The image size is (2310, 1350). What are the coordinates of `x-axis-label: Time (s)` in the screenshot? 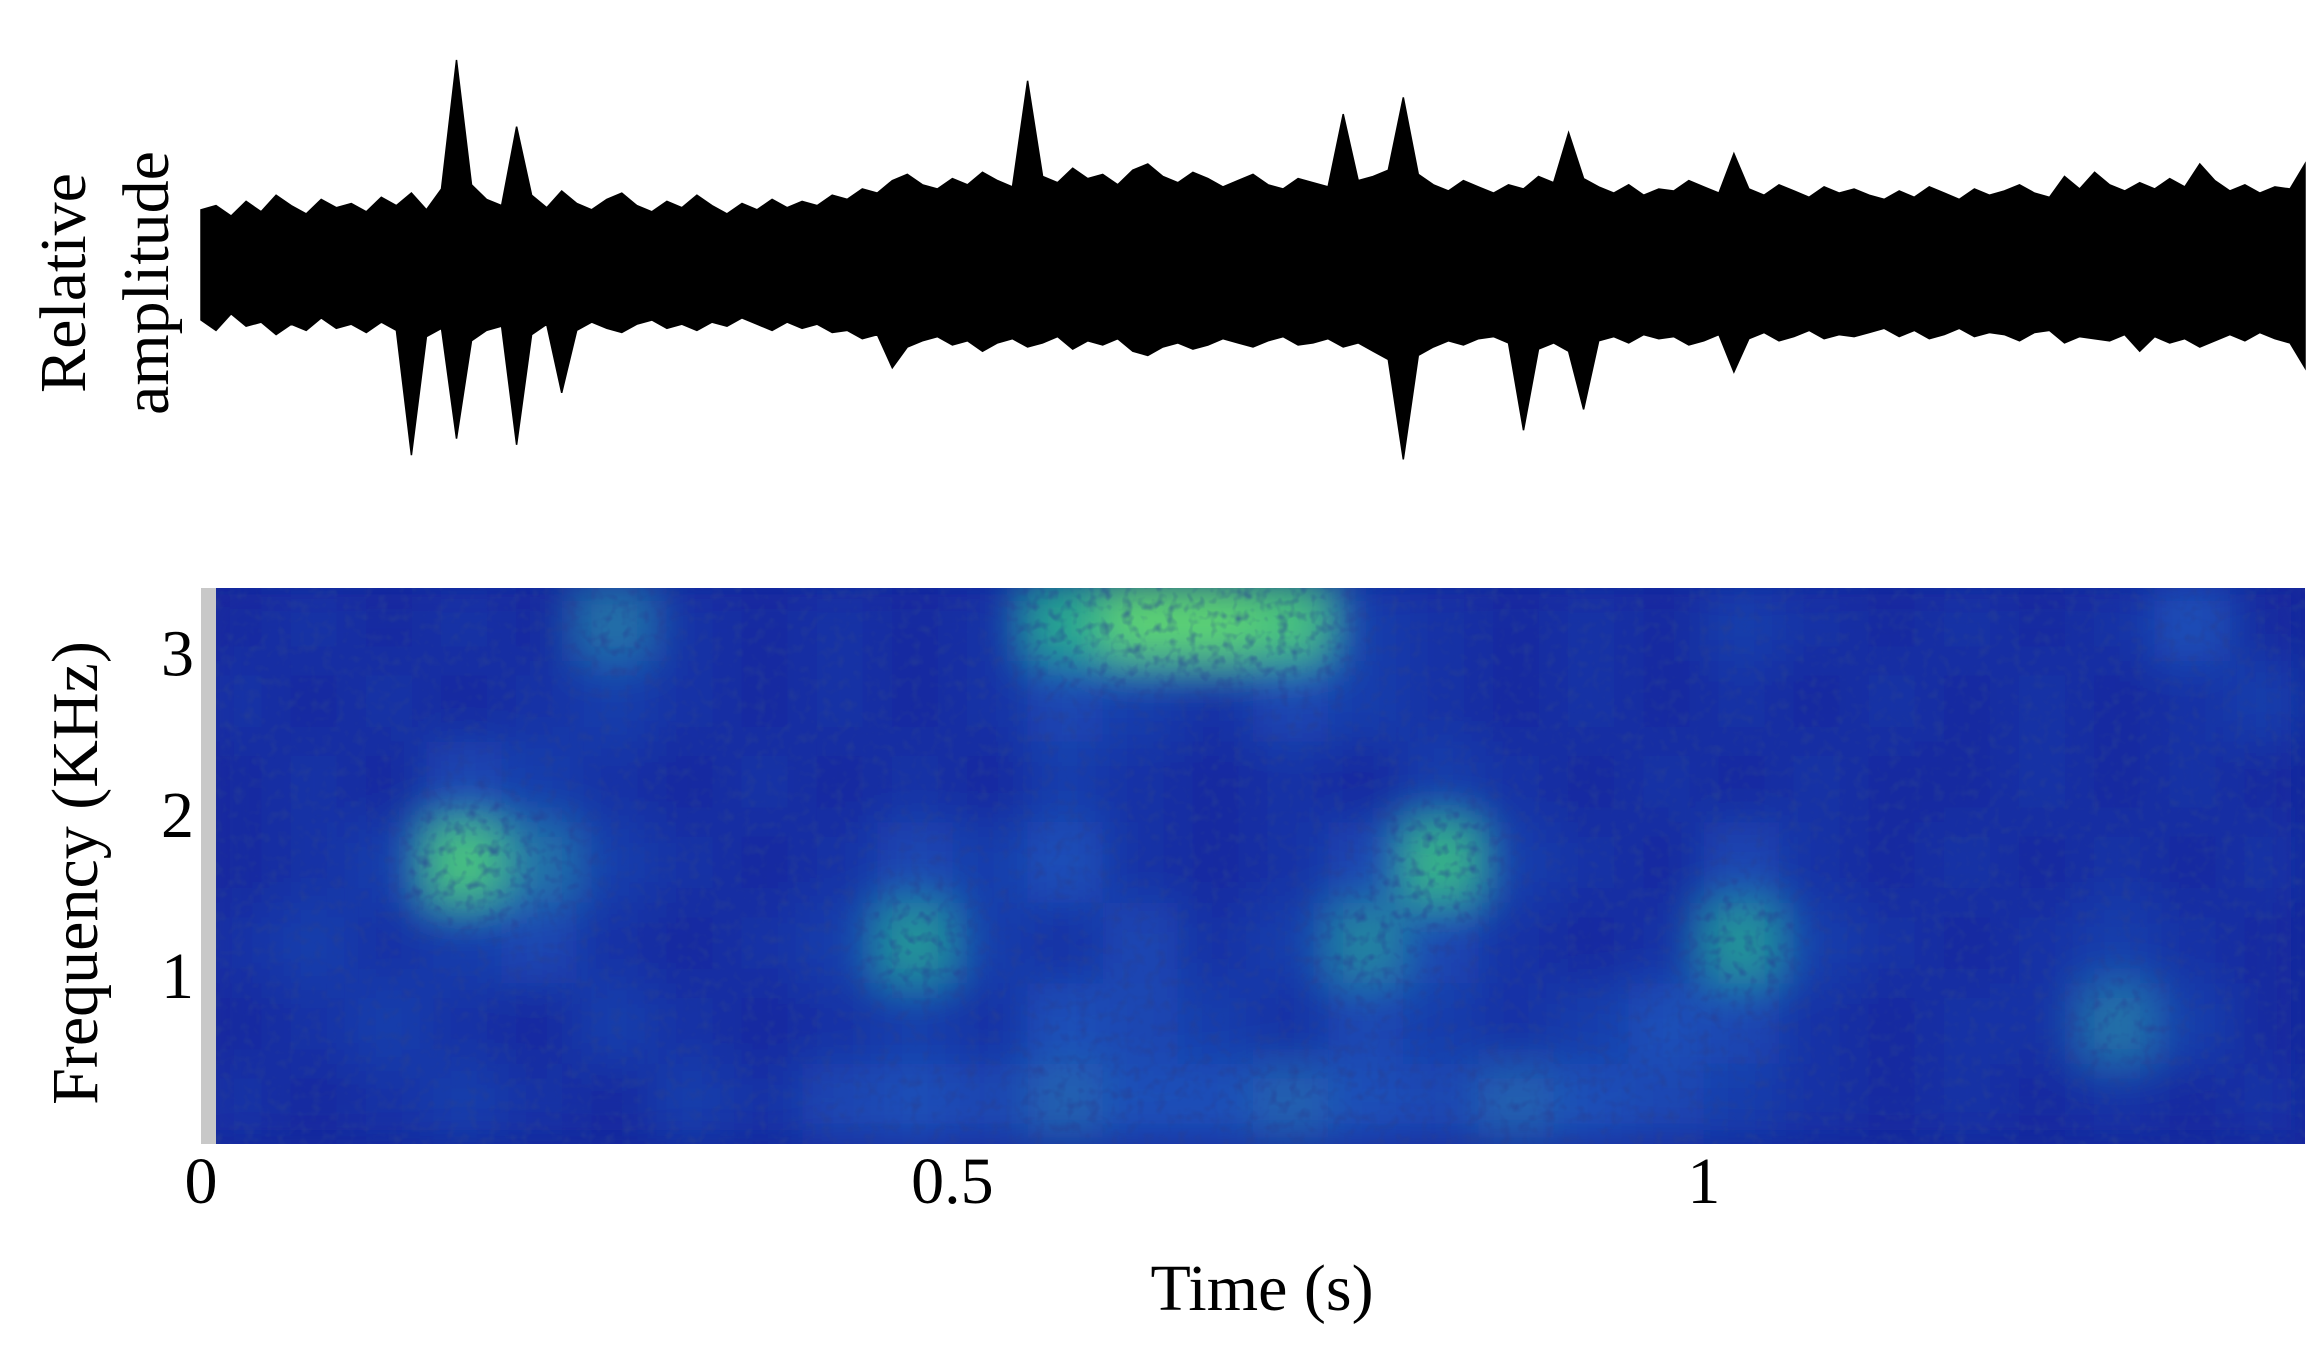 It's located at (1261, 1288).